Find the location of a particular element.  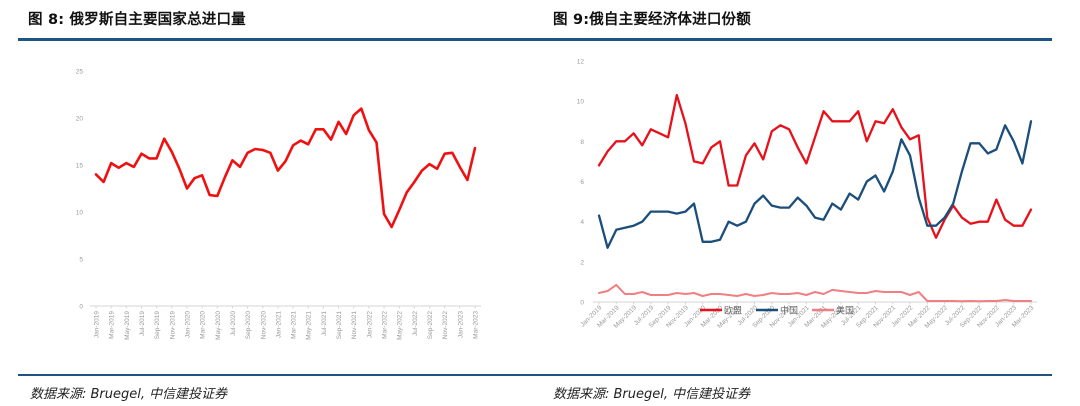

y-tick-label: 12 is located at coordinates (581, 62).